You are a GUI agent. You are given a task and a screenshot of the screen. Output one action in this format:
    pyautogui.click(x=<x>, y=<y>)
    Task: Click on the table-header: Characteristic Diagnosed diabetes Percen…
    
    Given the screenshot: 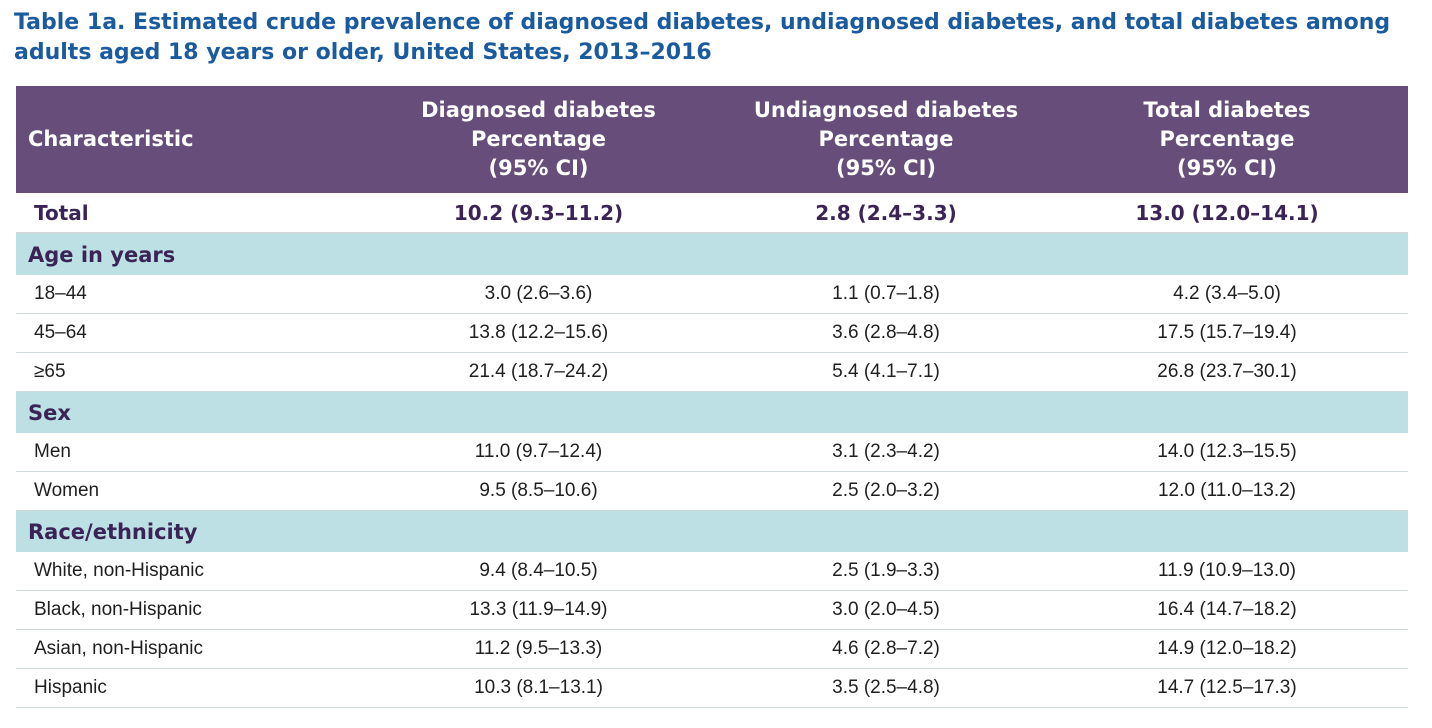 What is the action you would take?
    pyautogui.click(x=712, y=139)
    